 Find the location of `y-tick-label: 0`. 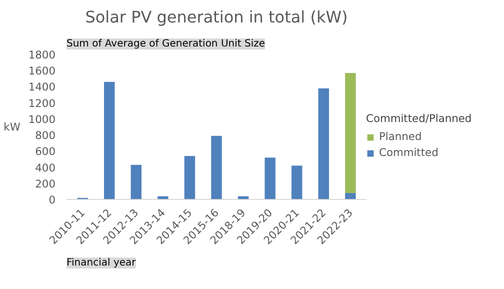

y-tick-label: 0 is located at coordinates (52, 200).